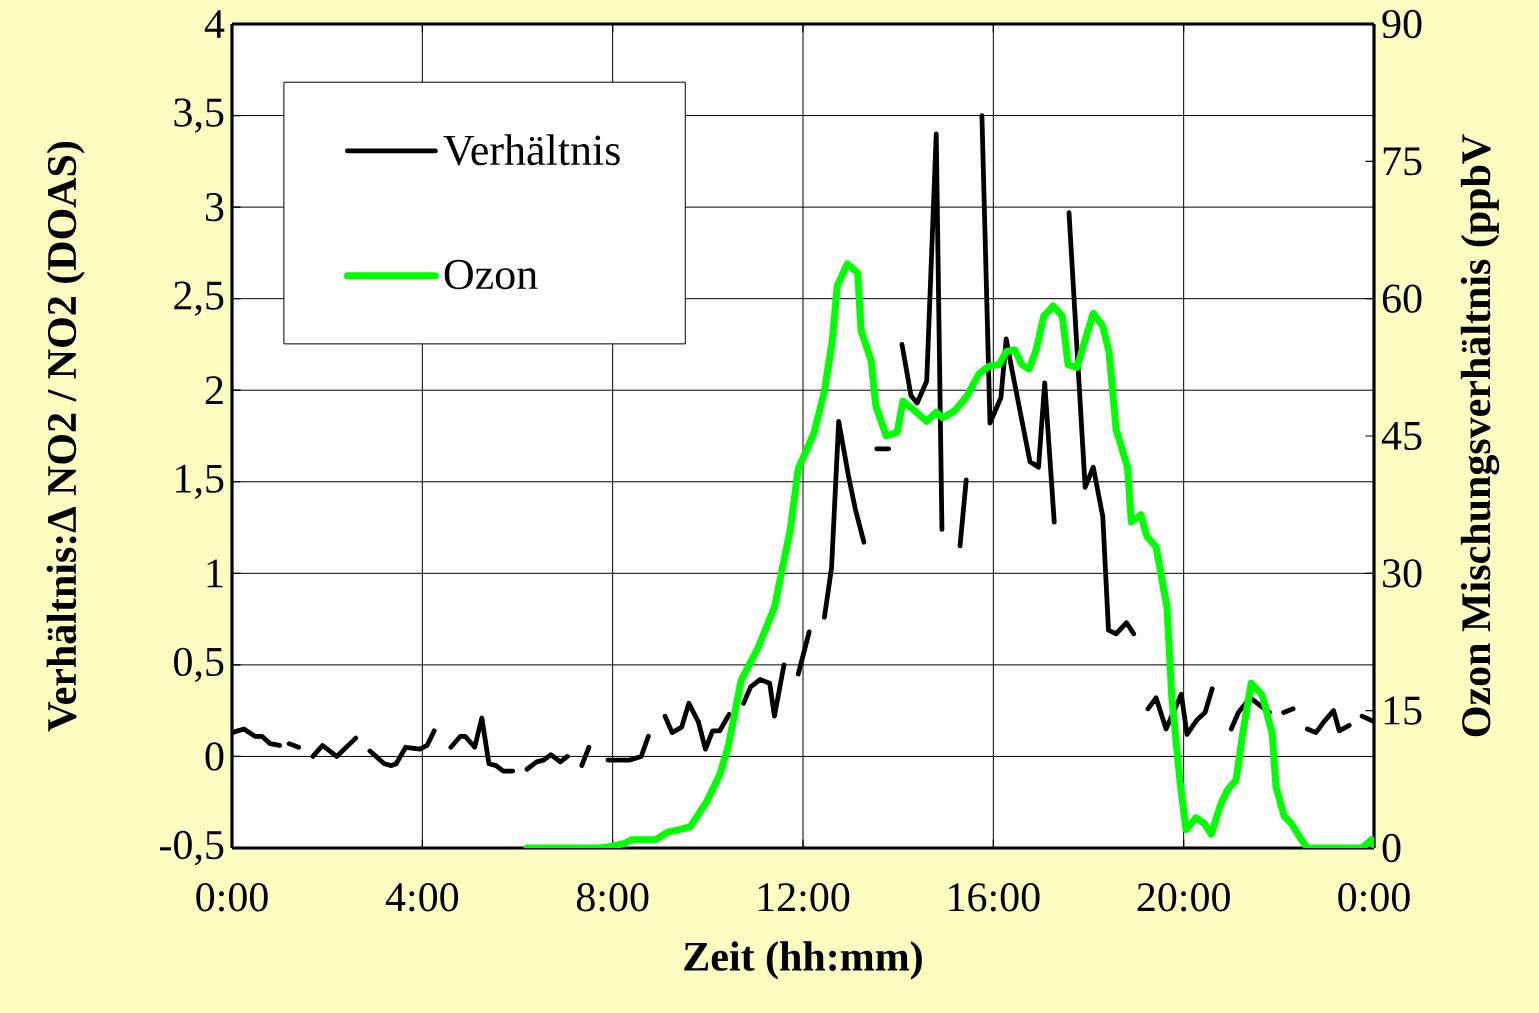  What do you see at coordinates (214, 24) in the screenshot?
I see `y-tick-label: 4` at bounding box center [214, 24].